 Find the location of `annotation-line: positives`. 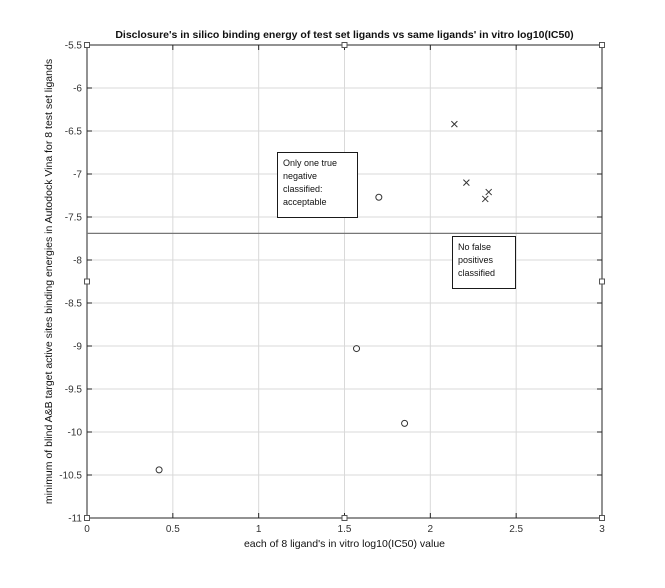

annotation-line: positives is located at coordinates (476, 260).